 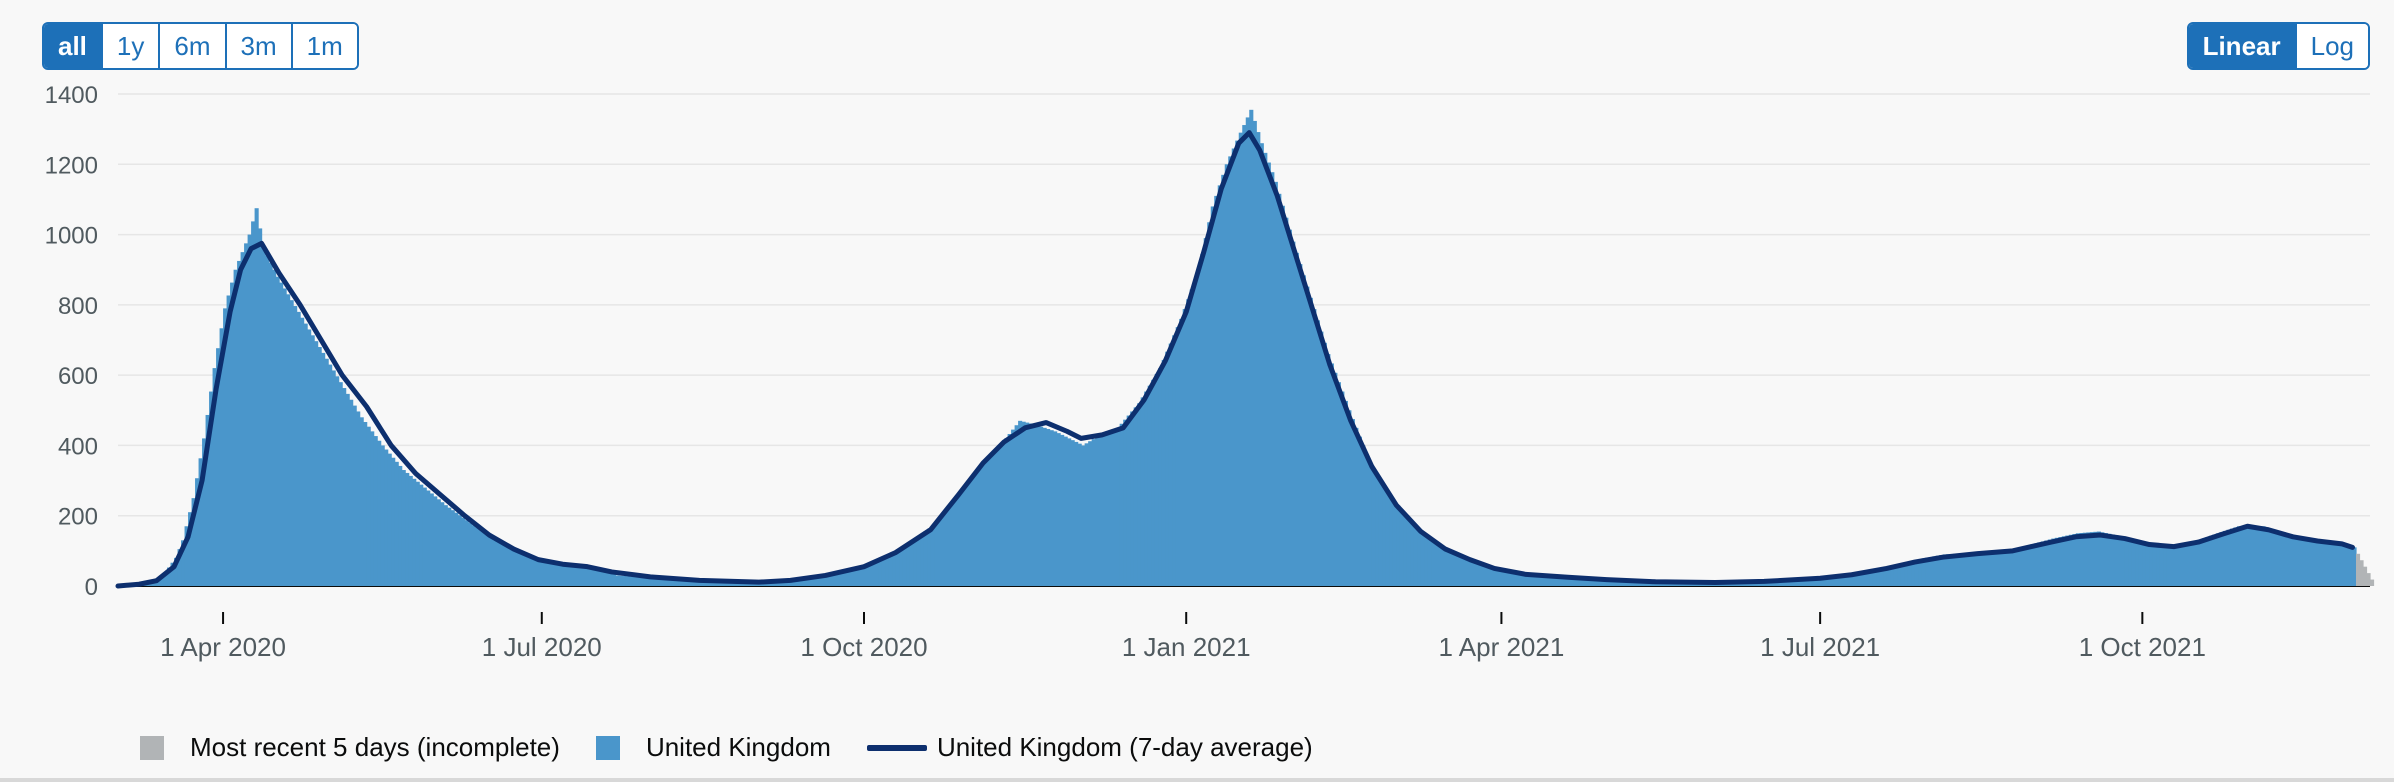 I want to click on scale-linear-button: Linear, so click(x=2242, y=46).